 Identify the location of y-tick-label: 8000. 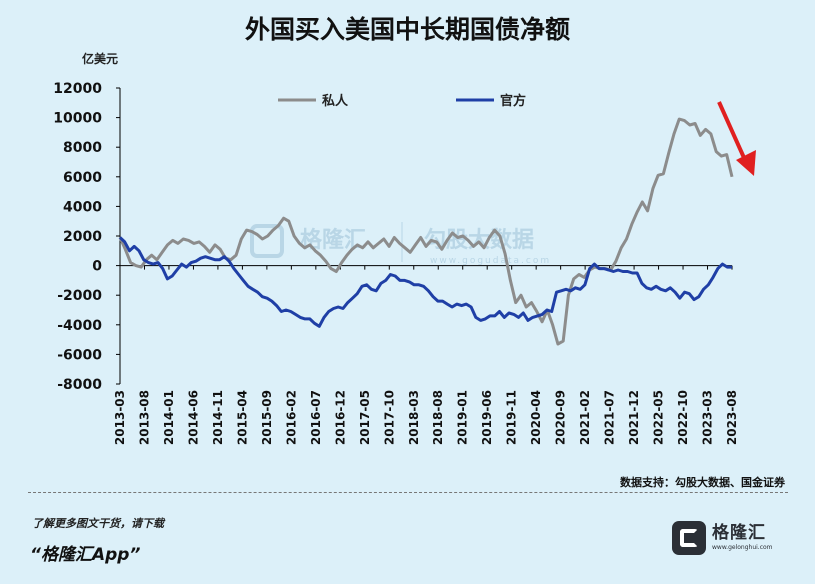
(82, 148).